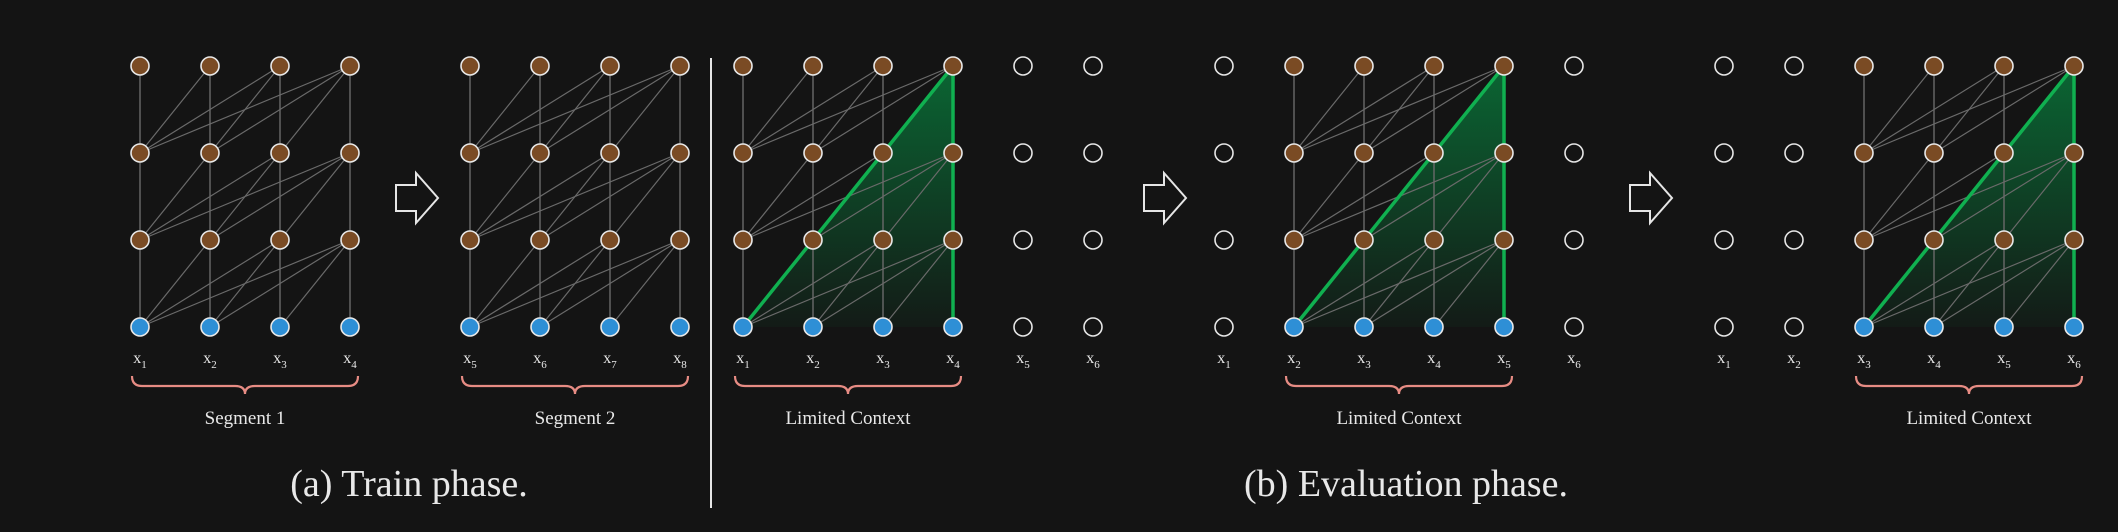 Image resolution: width=2118 pixels, height=532 pixels. Describe the element at coordinates (1434, 360) in the screenshot. I see `token-label: x4` at that location.